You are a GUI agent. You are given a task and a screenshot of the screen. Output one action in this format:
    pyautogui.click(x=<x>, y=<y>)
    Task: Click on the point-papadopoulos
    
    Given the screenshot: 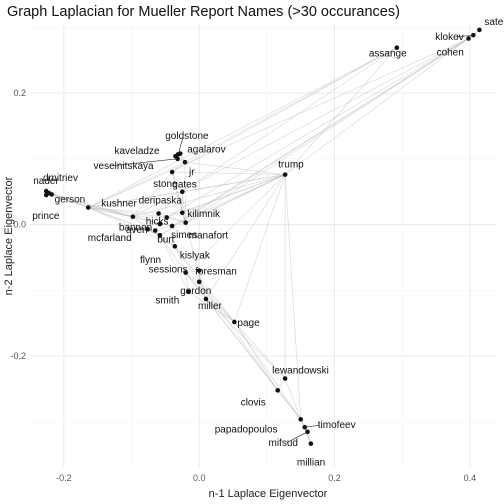 What is the action you would take?
    pyautogui.click(x=301, y=419)
    